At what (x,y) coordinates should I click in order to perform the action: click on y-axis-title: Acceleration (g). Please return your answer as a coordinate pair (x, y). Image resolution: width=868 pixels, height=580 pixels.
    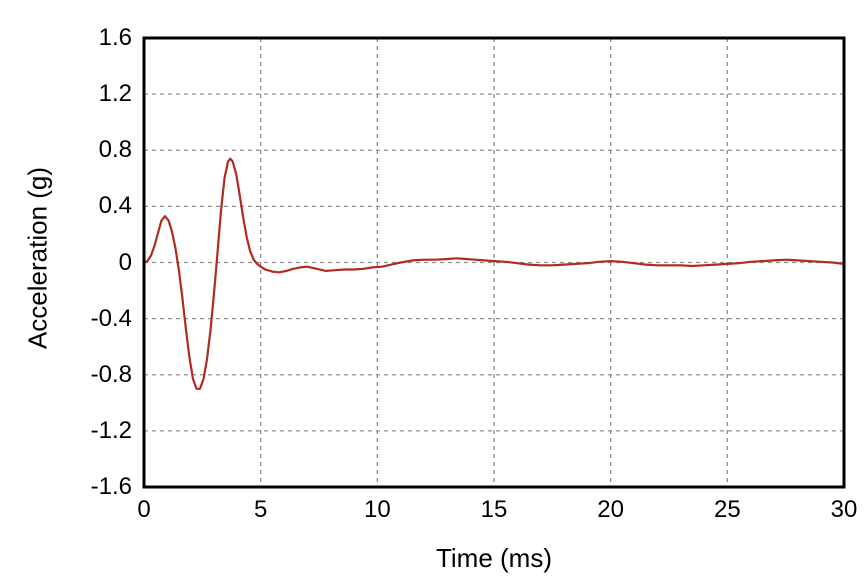
    Looking at the image, I should click on (37, 258).